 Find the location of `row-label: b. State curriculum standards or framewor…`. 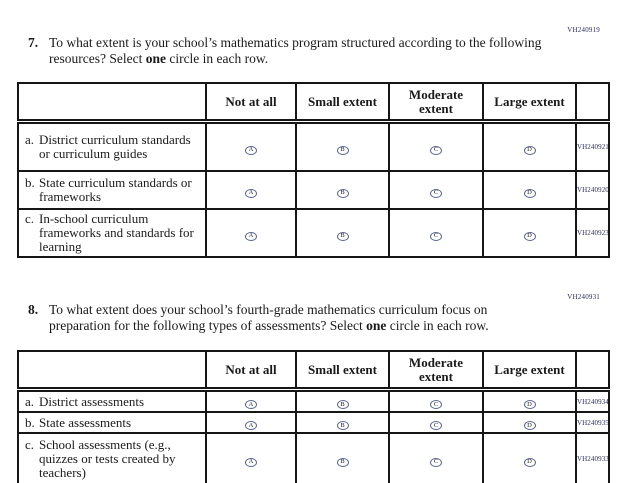

row-label: b. State curriculum standards or framewor… is located at coordinates (112, 190).